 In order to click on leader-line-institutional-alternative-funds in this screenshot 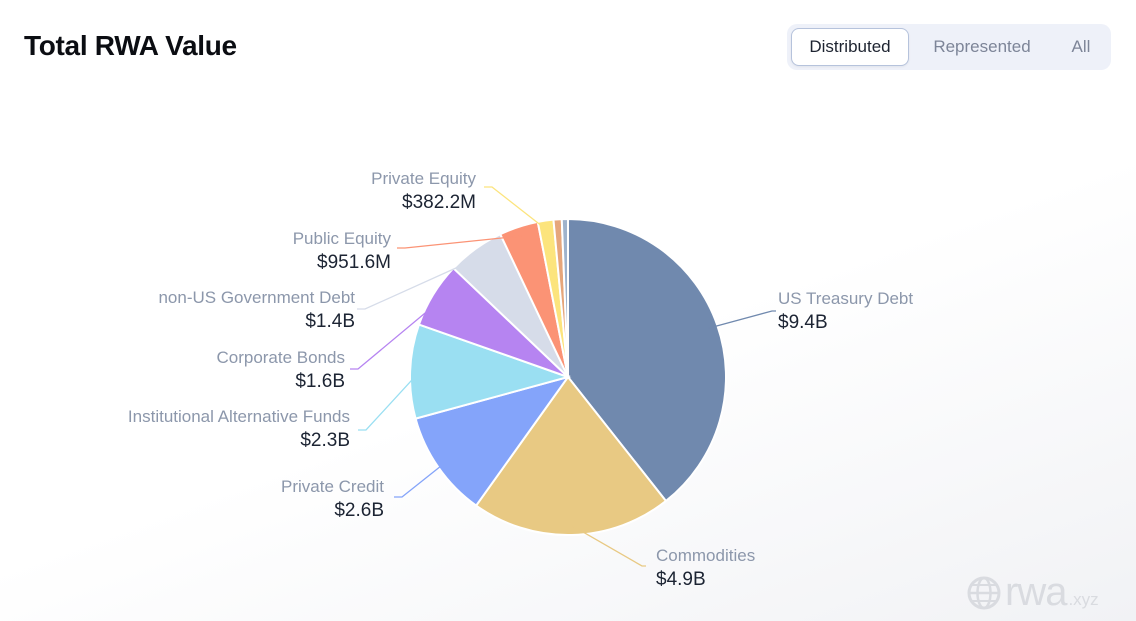, I will do `click(389, 401)`.